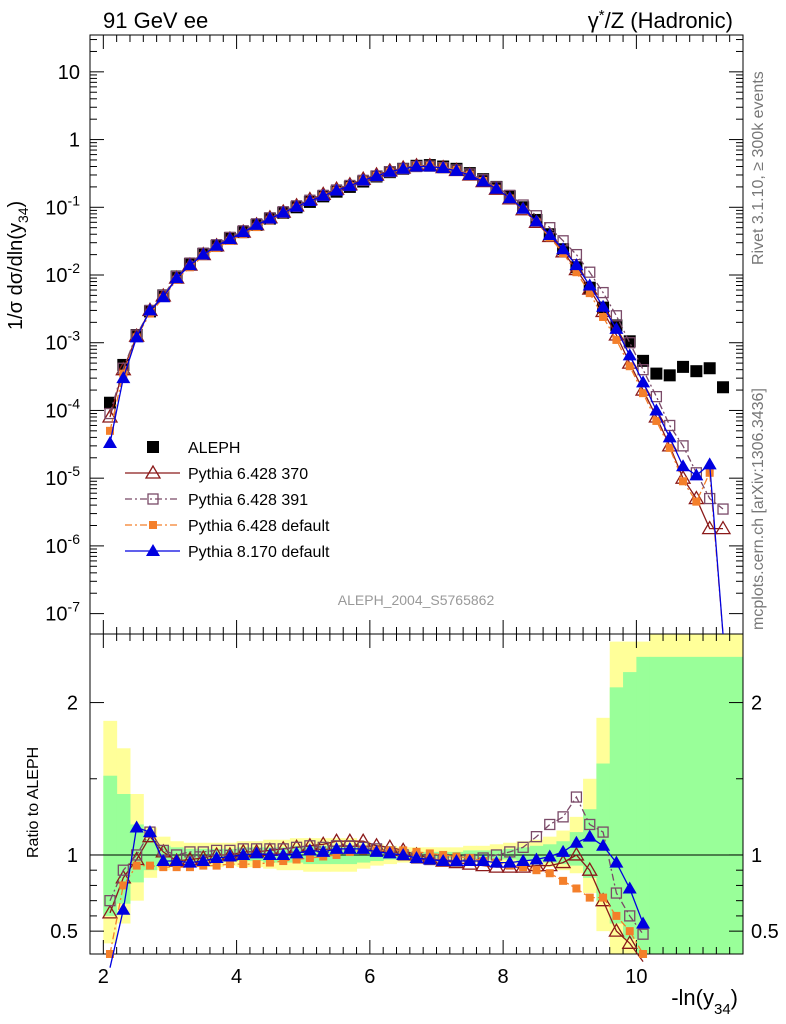 The height and width of the screenshot is (1024, 786). I want to click on ratio-y-tick-label: 0.5, so click(64, 932).